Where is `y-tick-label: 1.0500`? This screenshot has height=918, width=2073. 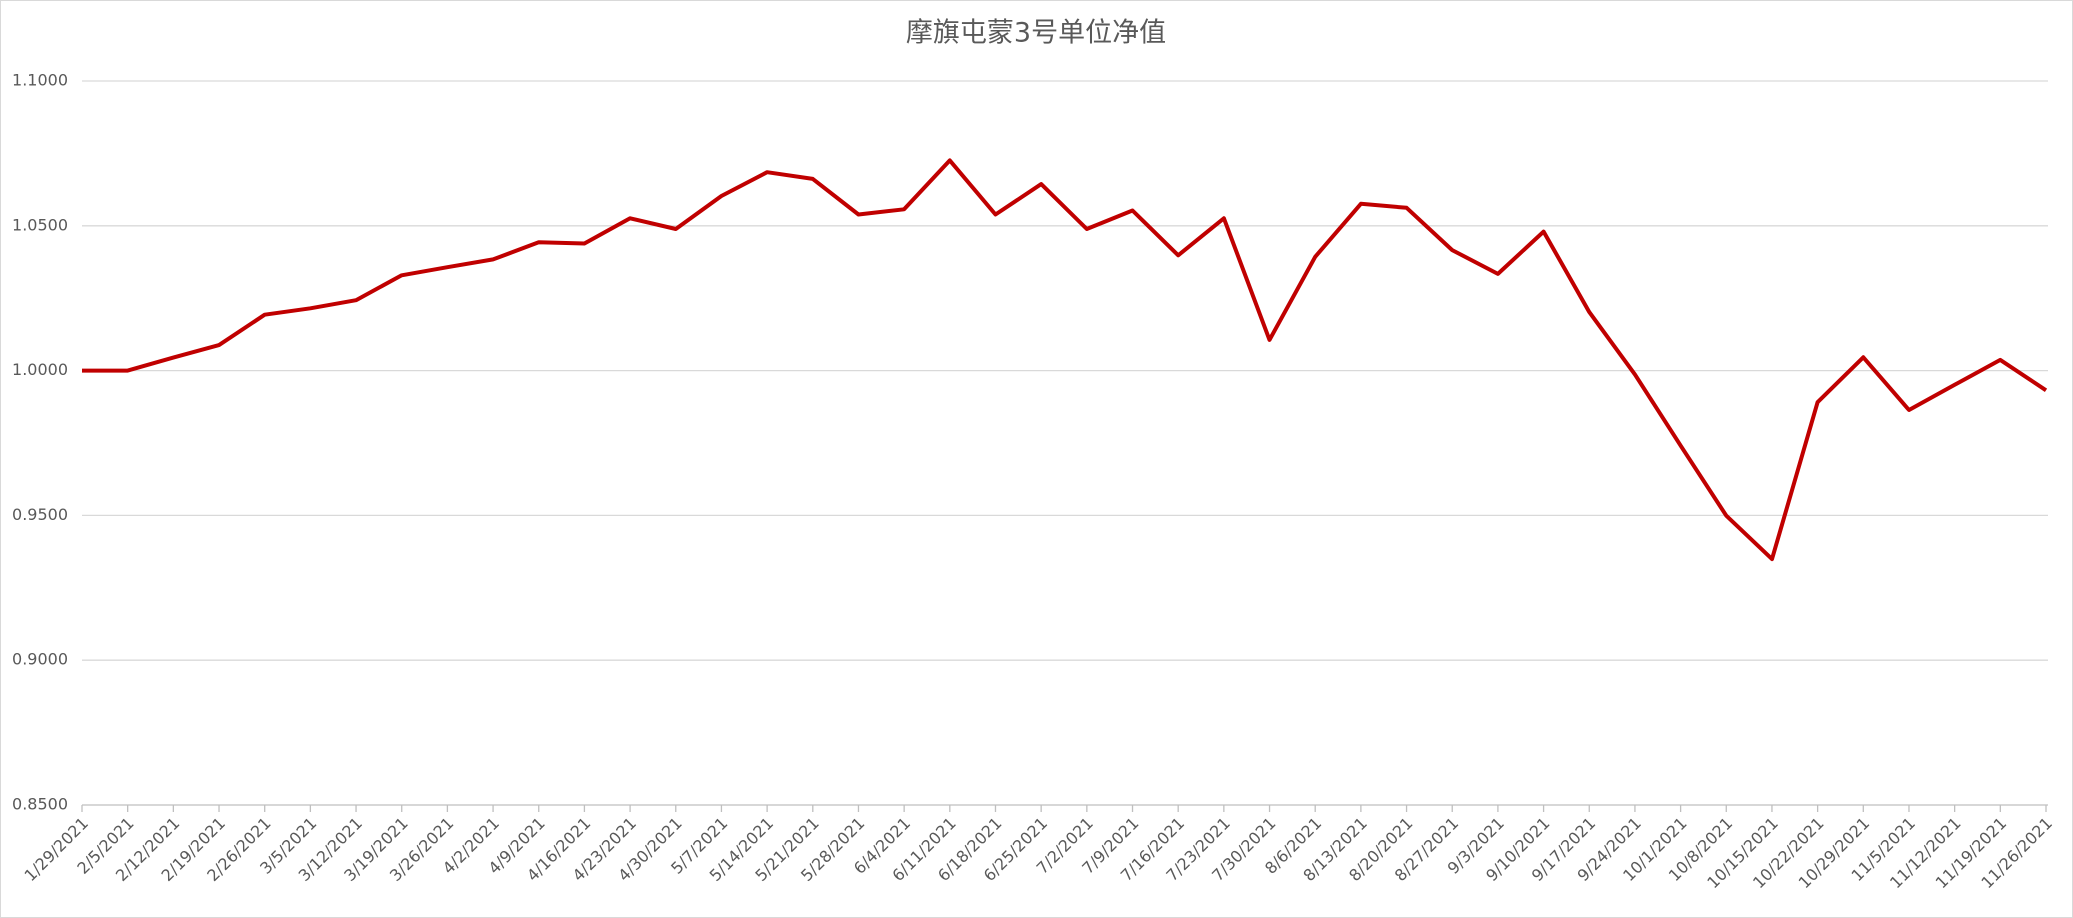 y-tick-label: 1.0500 is located at coordinates (40, 224).